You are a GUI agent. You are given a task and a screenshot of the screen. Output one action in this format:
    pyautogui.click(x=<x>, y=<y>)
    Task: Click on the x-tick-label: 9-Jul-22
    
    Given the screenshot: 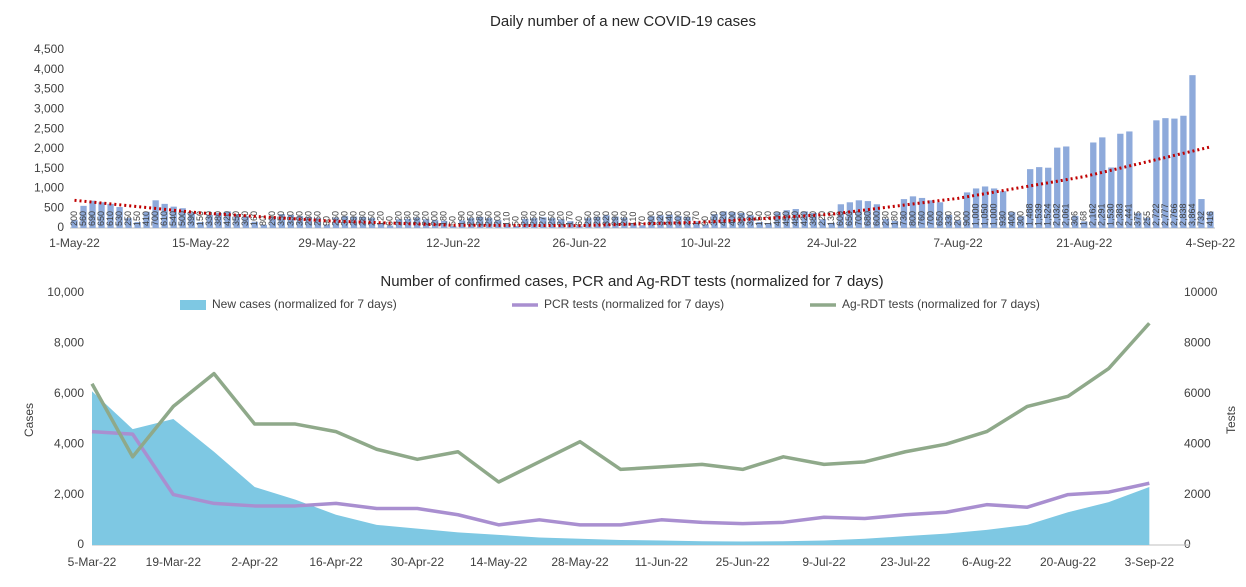 What is the action you would take?
    pyautogui.click(x=824, y=562)
    